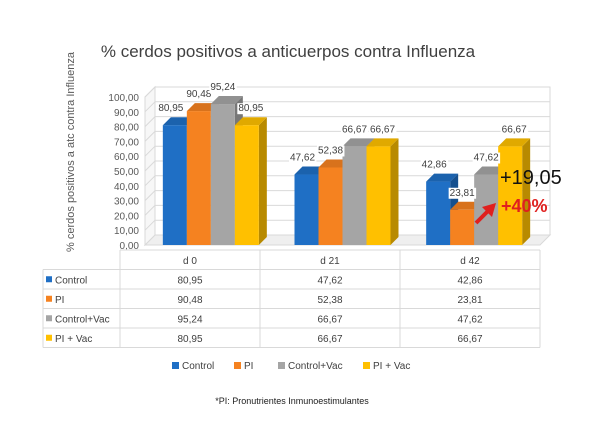 The width and height of the screenshot is (606, 428). I want to click on y-tick-label: 70,00, so click(126, 142).